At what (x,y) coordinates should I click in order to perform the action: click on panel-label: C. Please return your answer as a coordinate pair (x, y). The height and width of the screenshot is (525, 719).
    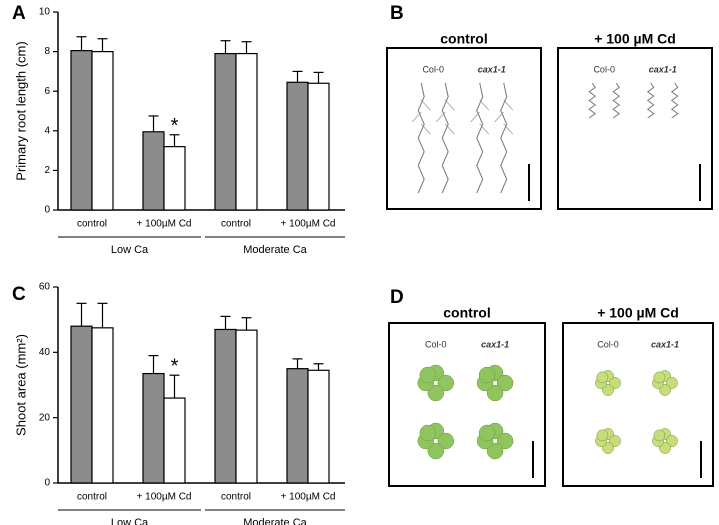
    Looking at the image, I should click on (19, 294).